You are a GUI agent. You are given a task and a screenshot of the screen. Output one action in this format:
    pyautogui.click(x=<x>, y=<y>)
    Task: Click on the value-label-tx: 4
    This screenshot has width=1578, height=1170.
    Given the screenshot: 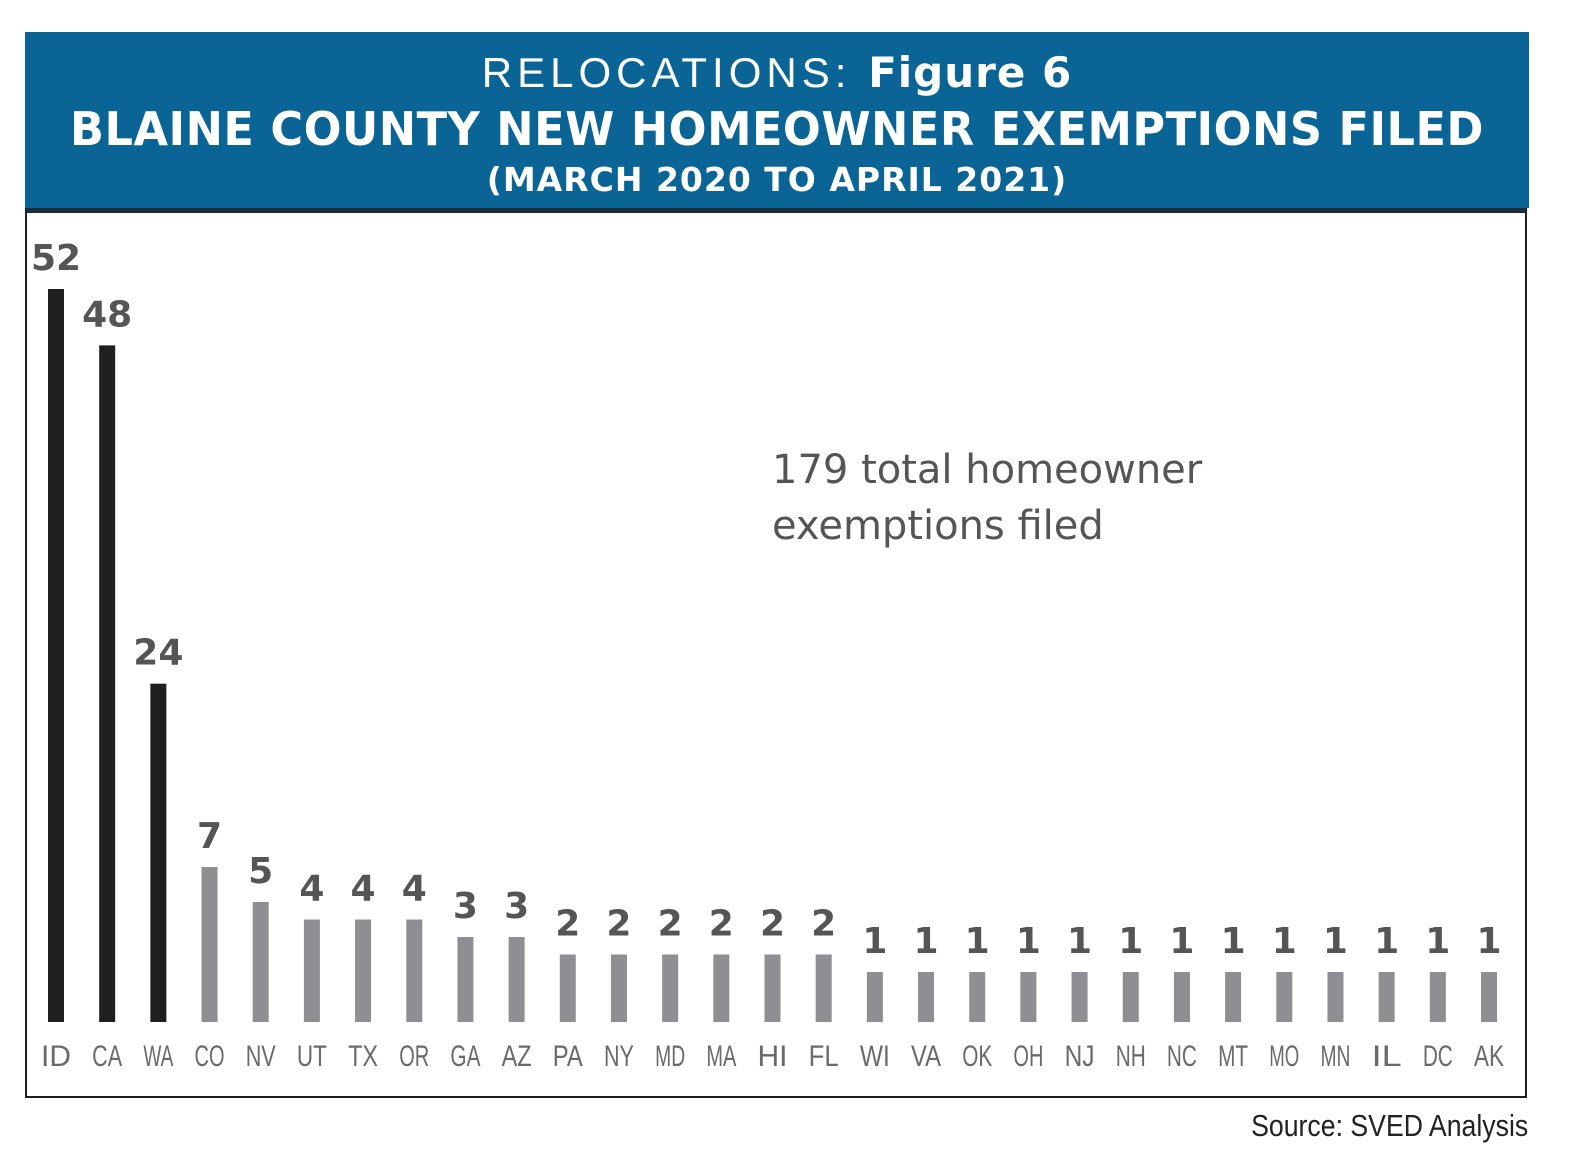 What is the action you would take?
    pyautogui.click(x=363, y=889)
    